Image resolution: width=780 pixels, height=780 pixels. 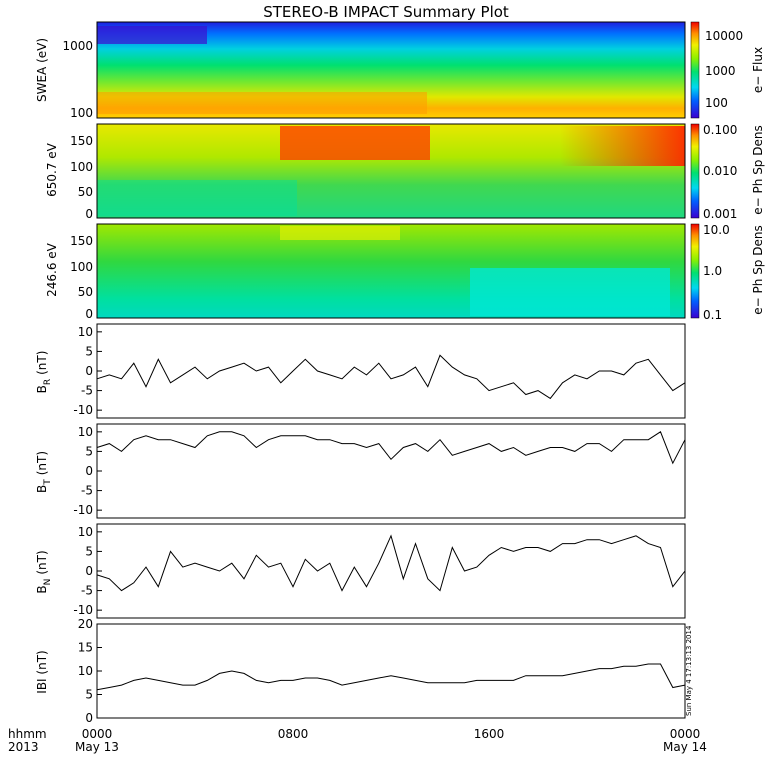 I want to click on br-frame, so click(x=391, y=371).